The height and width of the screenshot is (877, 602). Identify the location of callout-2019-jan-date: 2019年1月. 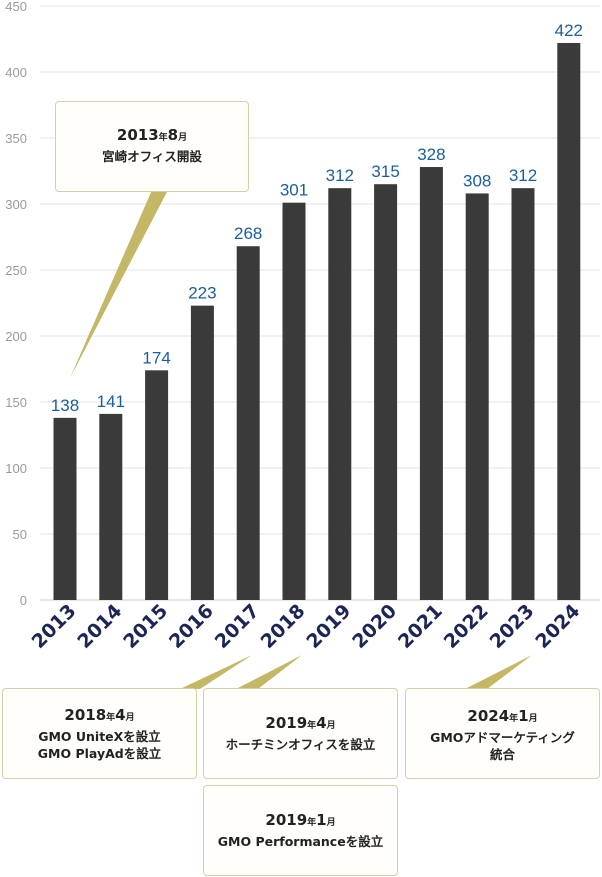
(300, 820).